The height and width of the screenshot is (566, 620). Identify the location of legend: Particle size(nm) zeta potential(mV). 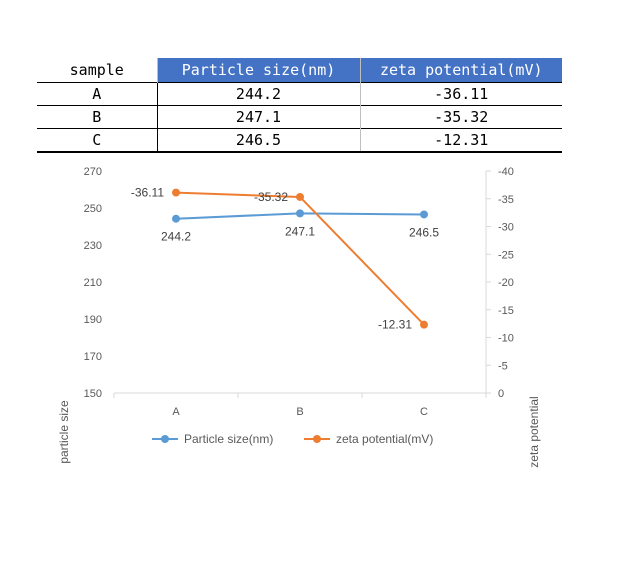
(292, 439).